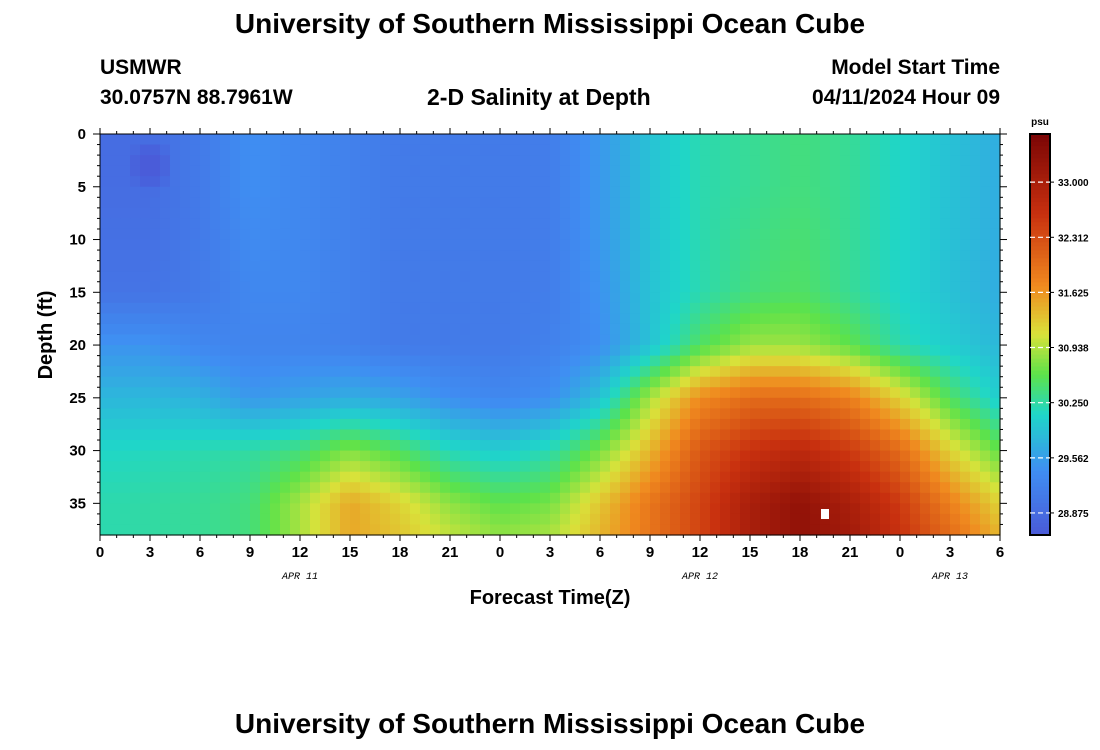 Image resolution: width=1100 pixels, height=750 pixels. I want to click on station-coords: 30.0757N 88.7961W, so click(196, 97).